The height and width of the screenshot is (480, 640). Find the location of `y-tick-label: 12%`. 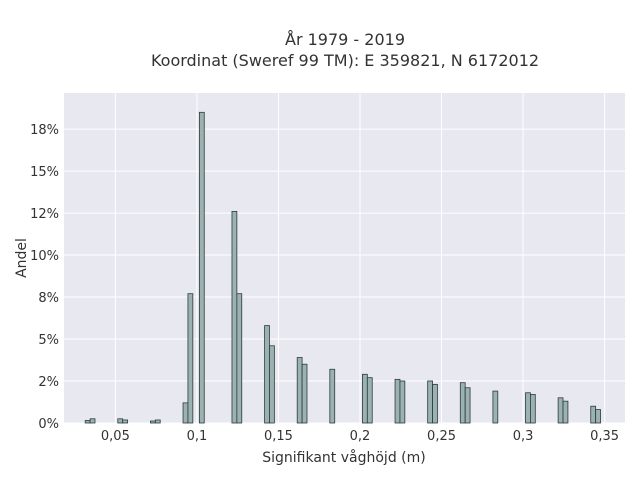

y-tick-label: 12% is located at coordinates (44, 214).